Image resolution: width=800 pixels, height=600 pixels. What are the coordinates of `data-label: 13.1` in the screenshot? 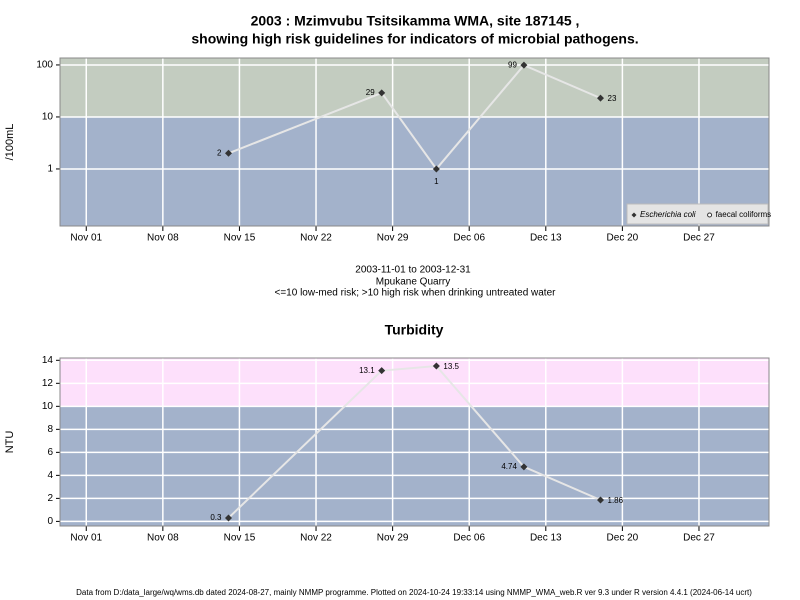 It's located at (367, 370).